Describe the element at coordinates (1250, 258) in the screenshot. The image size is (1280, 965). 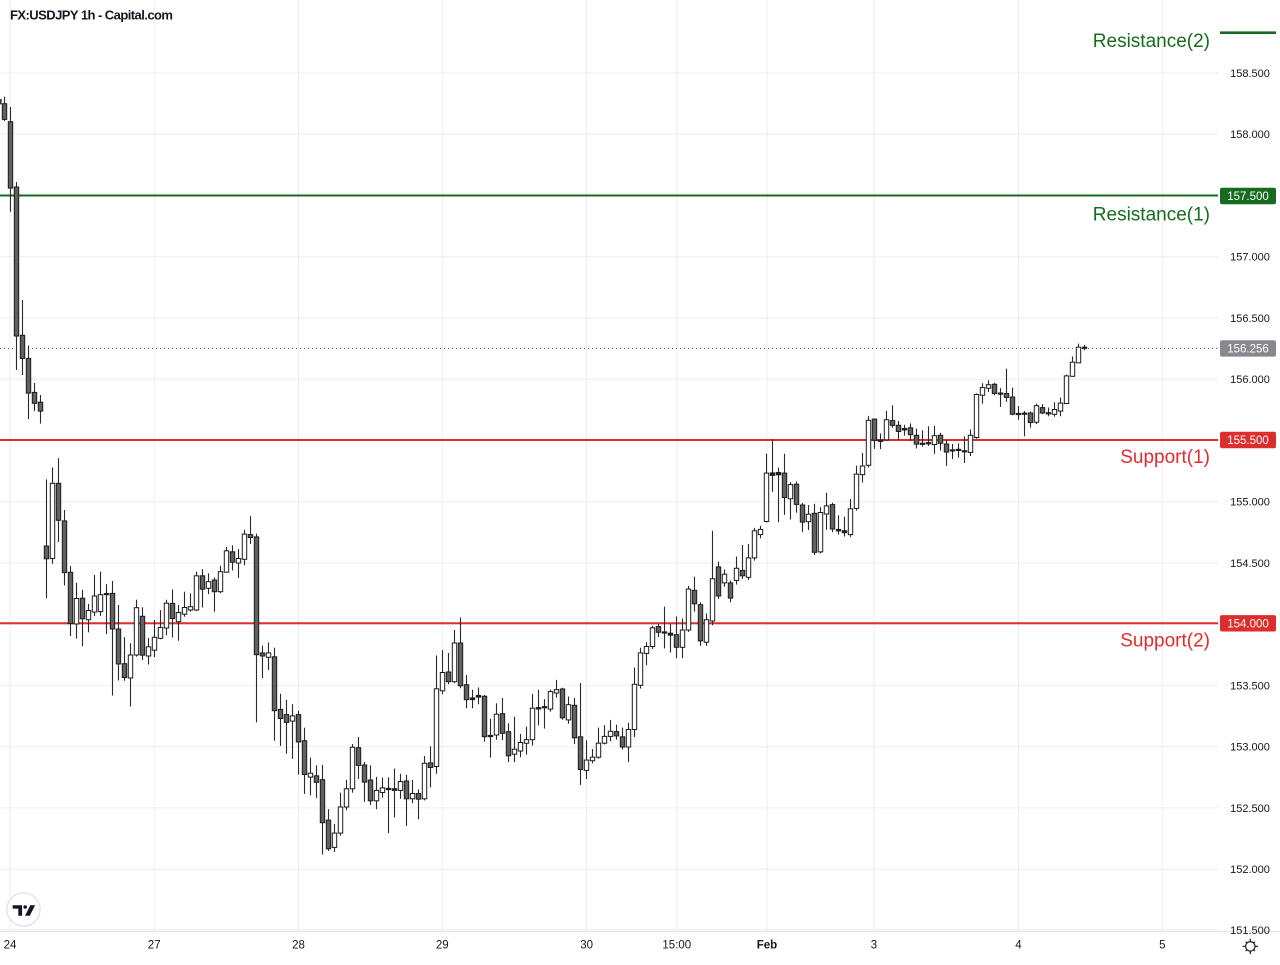
I see `svg-text: 157.000` at that location.